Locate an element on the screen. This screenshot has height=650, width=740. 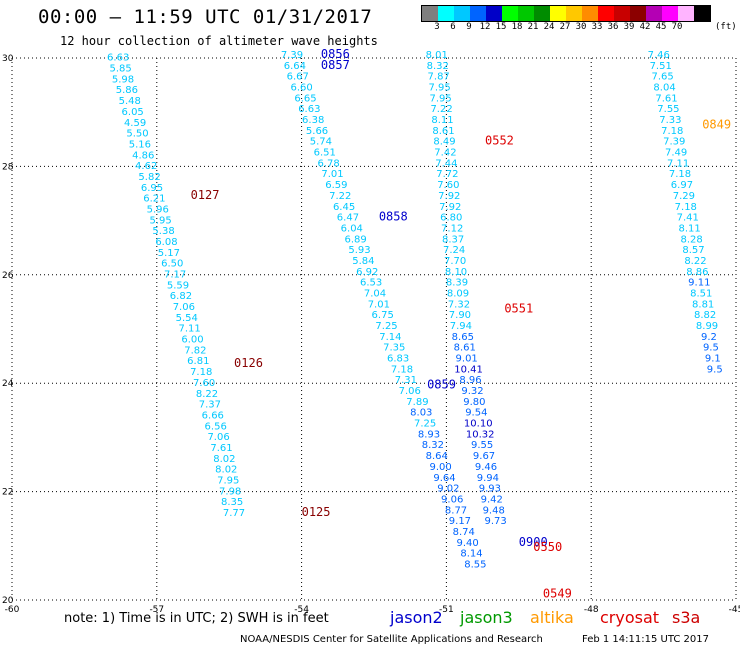
y-tick-label: 28 is located at coordinates (8, 167).